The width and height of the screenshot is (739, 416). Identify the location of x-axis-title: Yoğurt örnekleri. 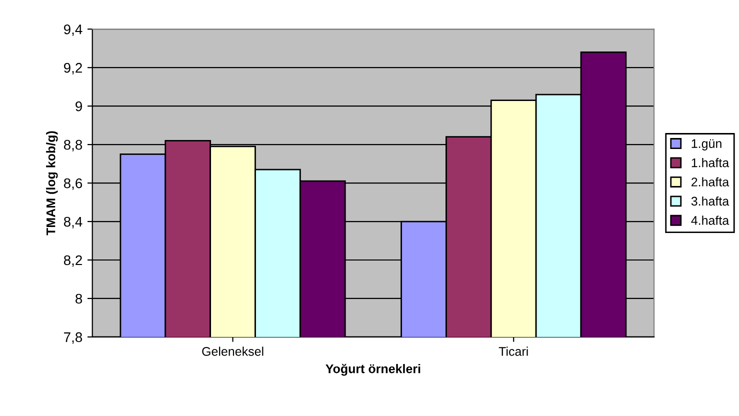
(373, 370).